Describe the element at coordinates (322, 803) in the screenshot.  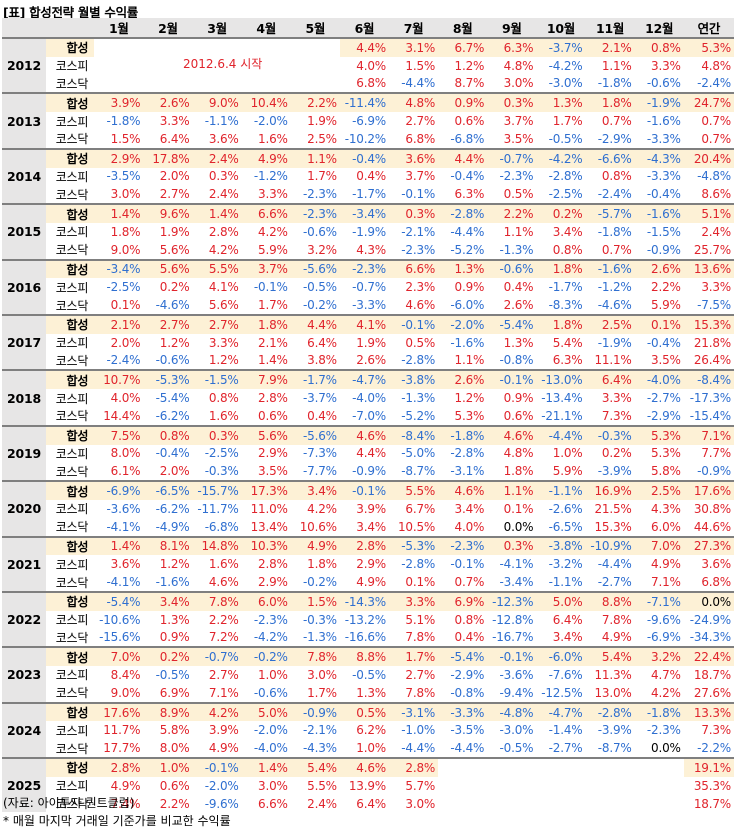
I see `monthly-return-cell: 2.4%` at that location.